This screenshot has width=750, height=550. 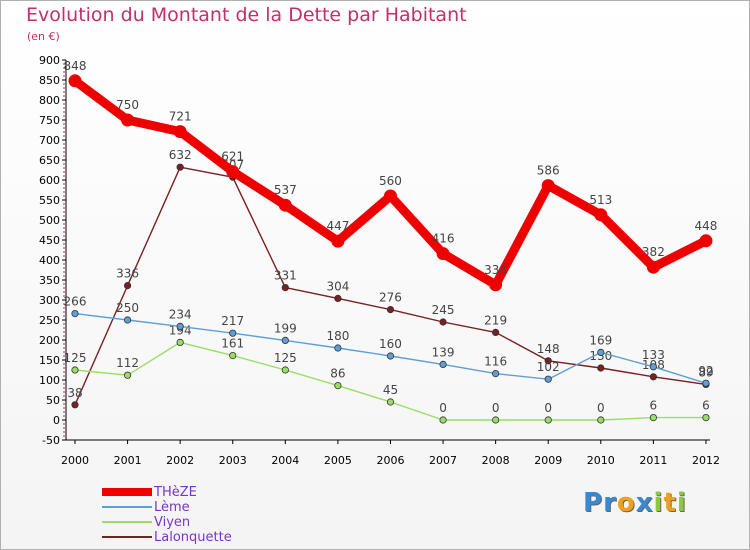 I want to click on legend-label: Lalonquette, so click(x=193, y=537).